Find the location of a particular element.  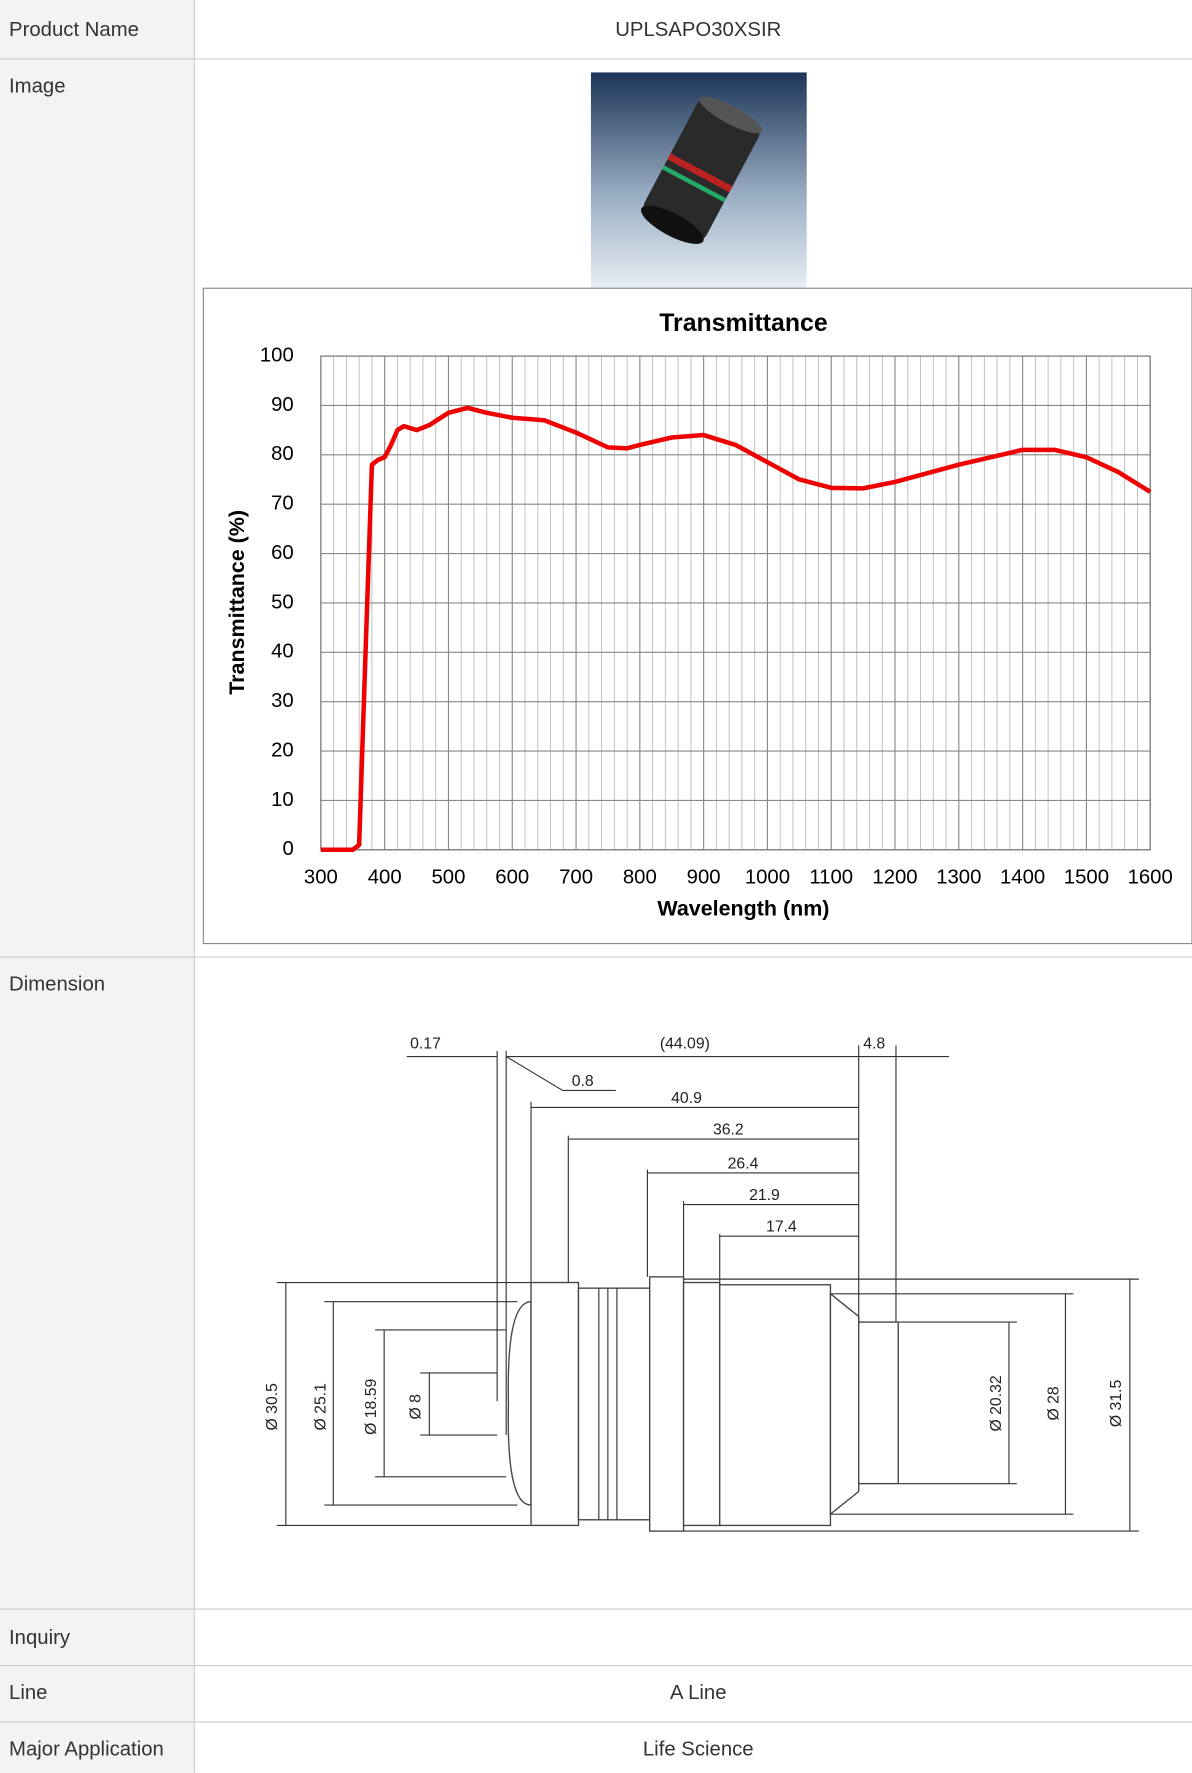

y-tick-label: 70 is located at coordinates (282, 504).